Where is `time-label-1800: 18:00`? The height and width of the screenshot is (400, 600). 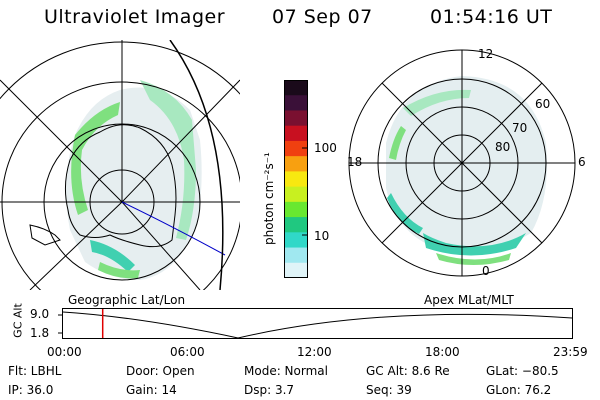 time-label-1800: 18:00 is located at coordinates (442, 352).